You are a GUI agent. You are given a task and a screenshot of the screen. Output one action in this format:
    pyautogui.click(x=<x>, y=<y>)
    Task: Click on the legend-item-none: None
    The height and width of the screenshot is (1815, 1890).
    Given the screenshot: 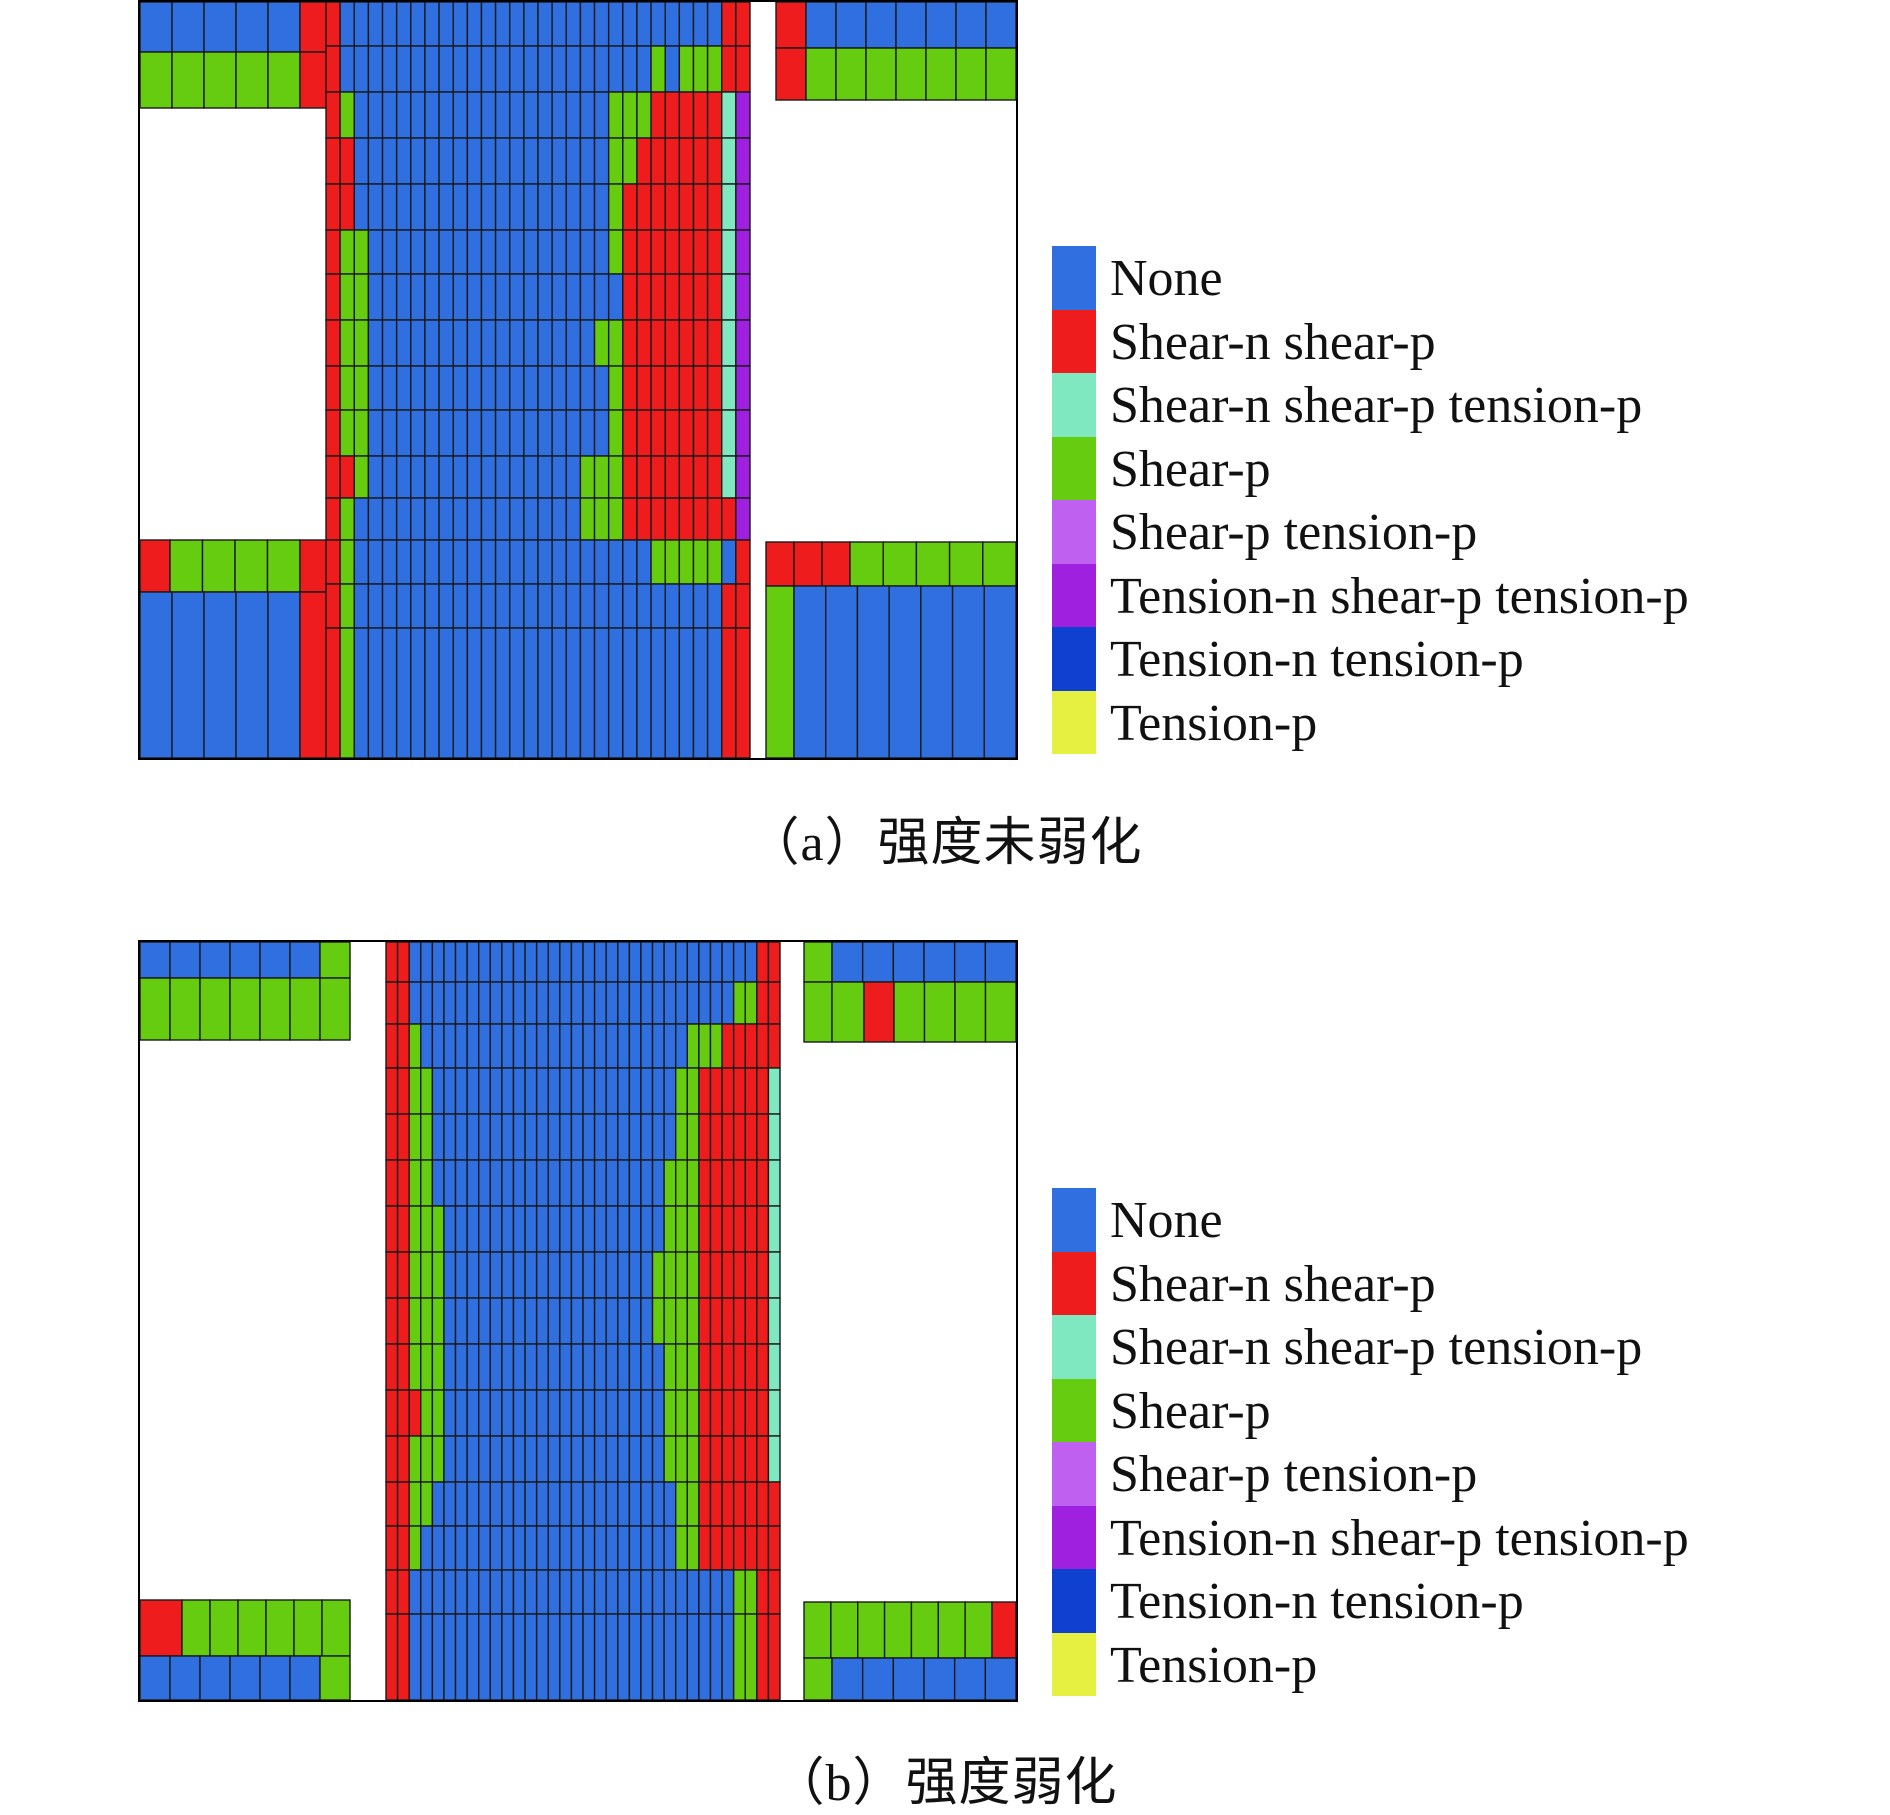 What is the action you would take?
    pyautogui.click(x=1442, y=1220)
    